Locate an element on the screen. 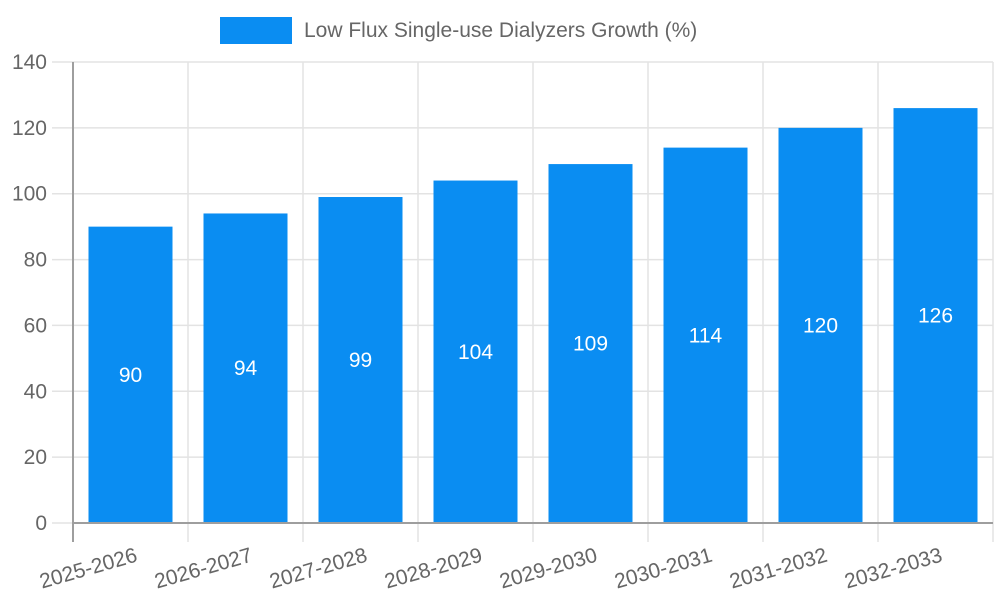 The image size is (1000, 600). bar-value-label: 90 is located at coordinates (130, 375).